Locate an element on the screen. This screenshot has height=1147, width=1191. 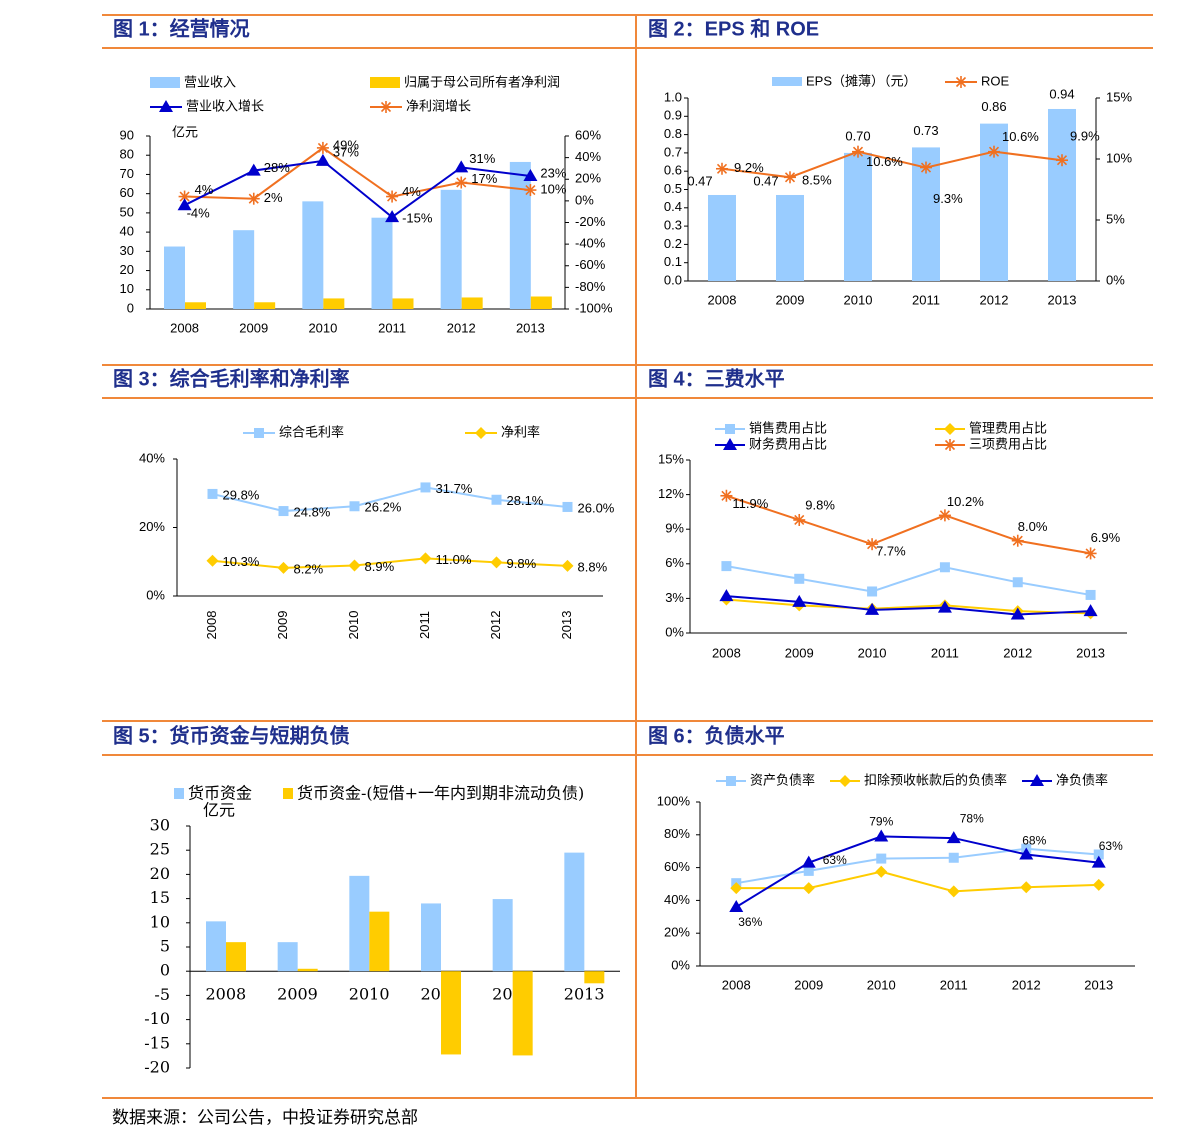
data-label-gross-margin: 28.1% is located at coordinates (525, 500).